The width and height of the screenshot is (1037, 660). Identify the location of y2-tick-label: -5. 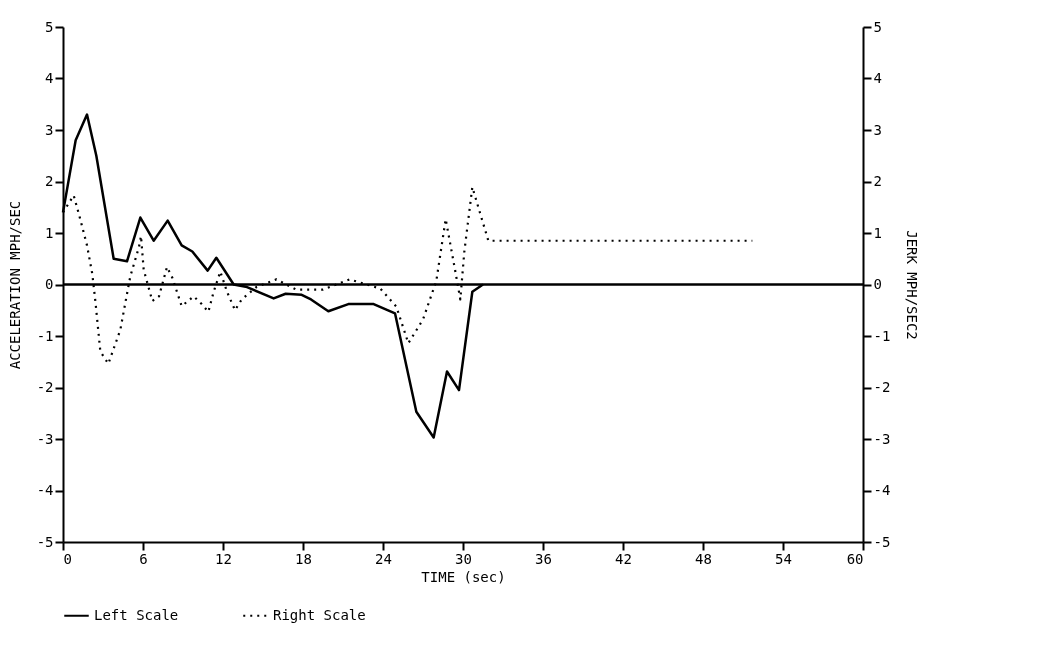
(882, 541).